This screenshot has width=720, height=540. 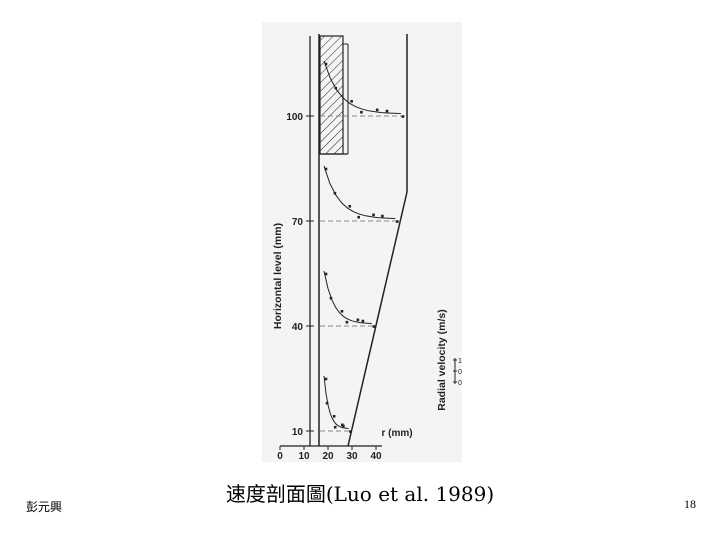 I want to click on cone-wall-line, so click(x=377, y=319).